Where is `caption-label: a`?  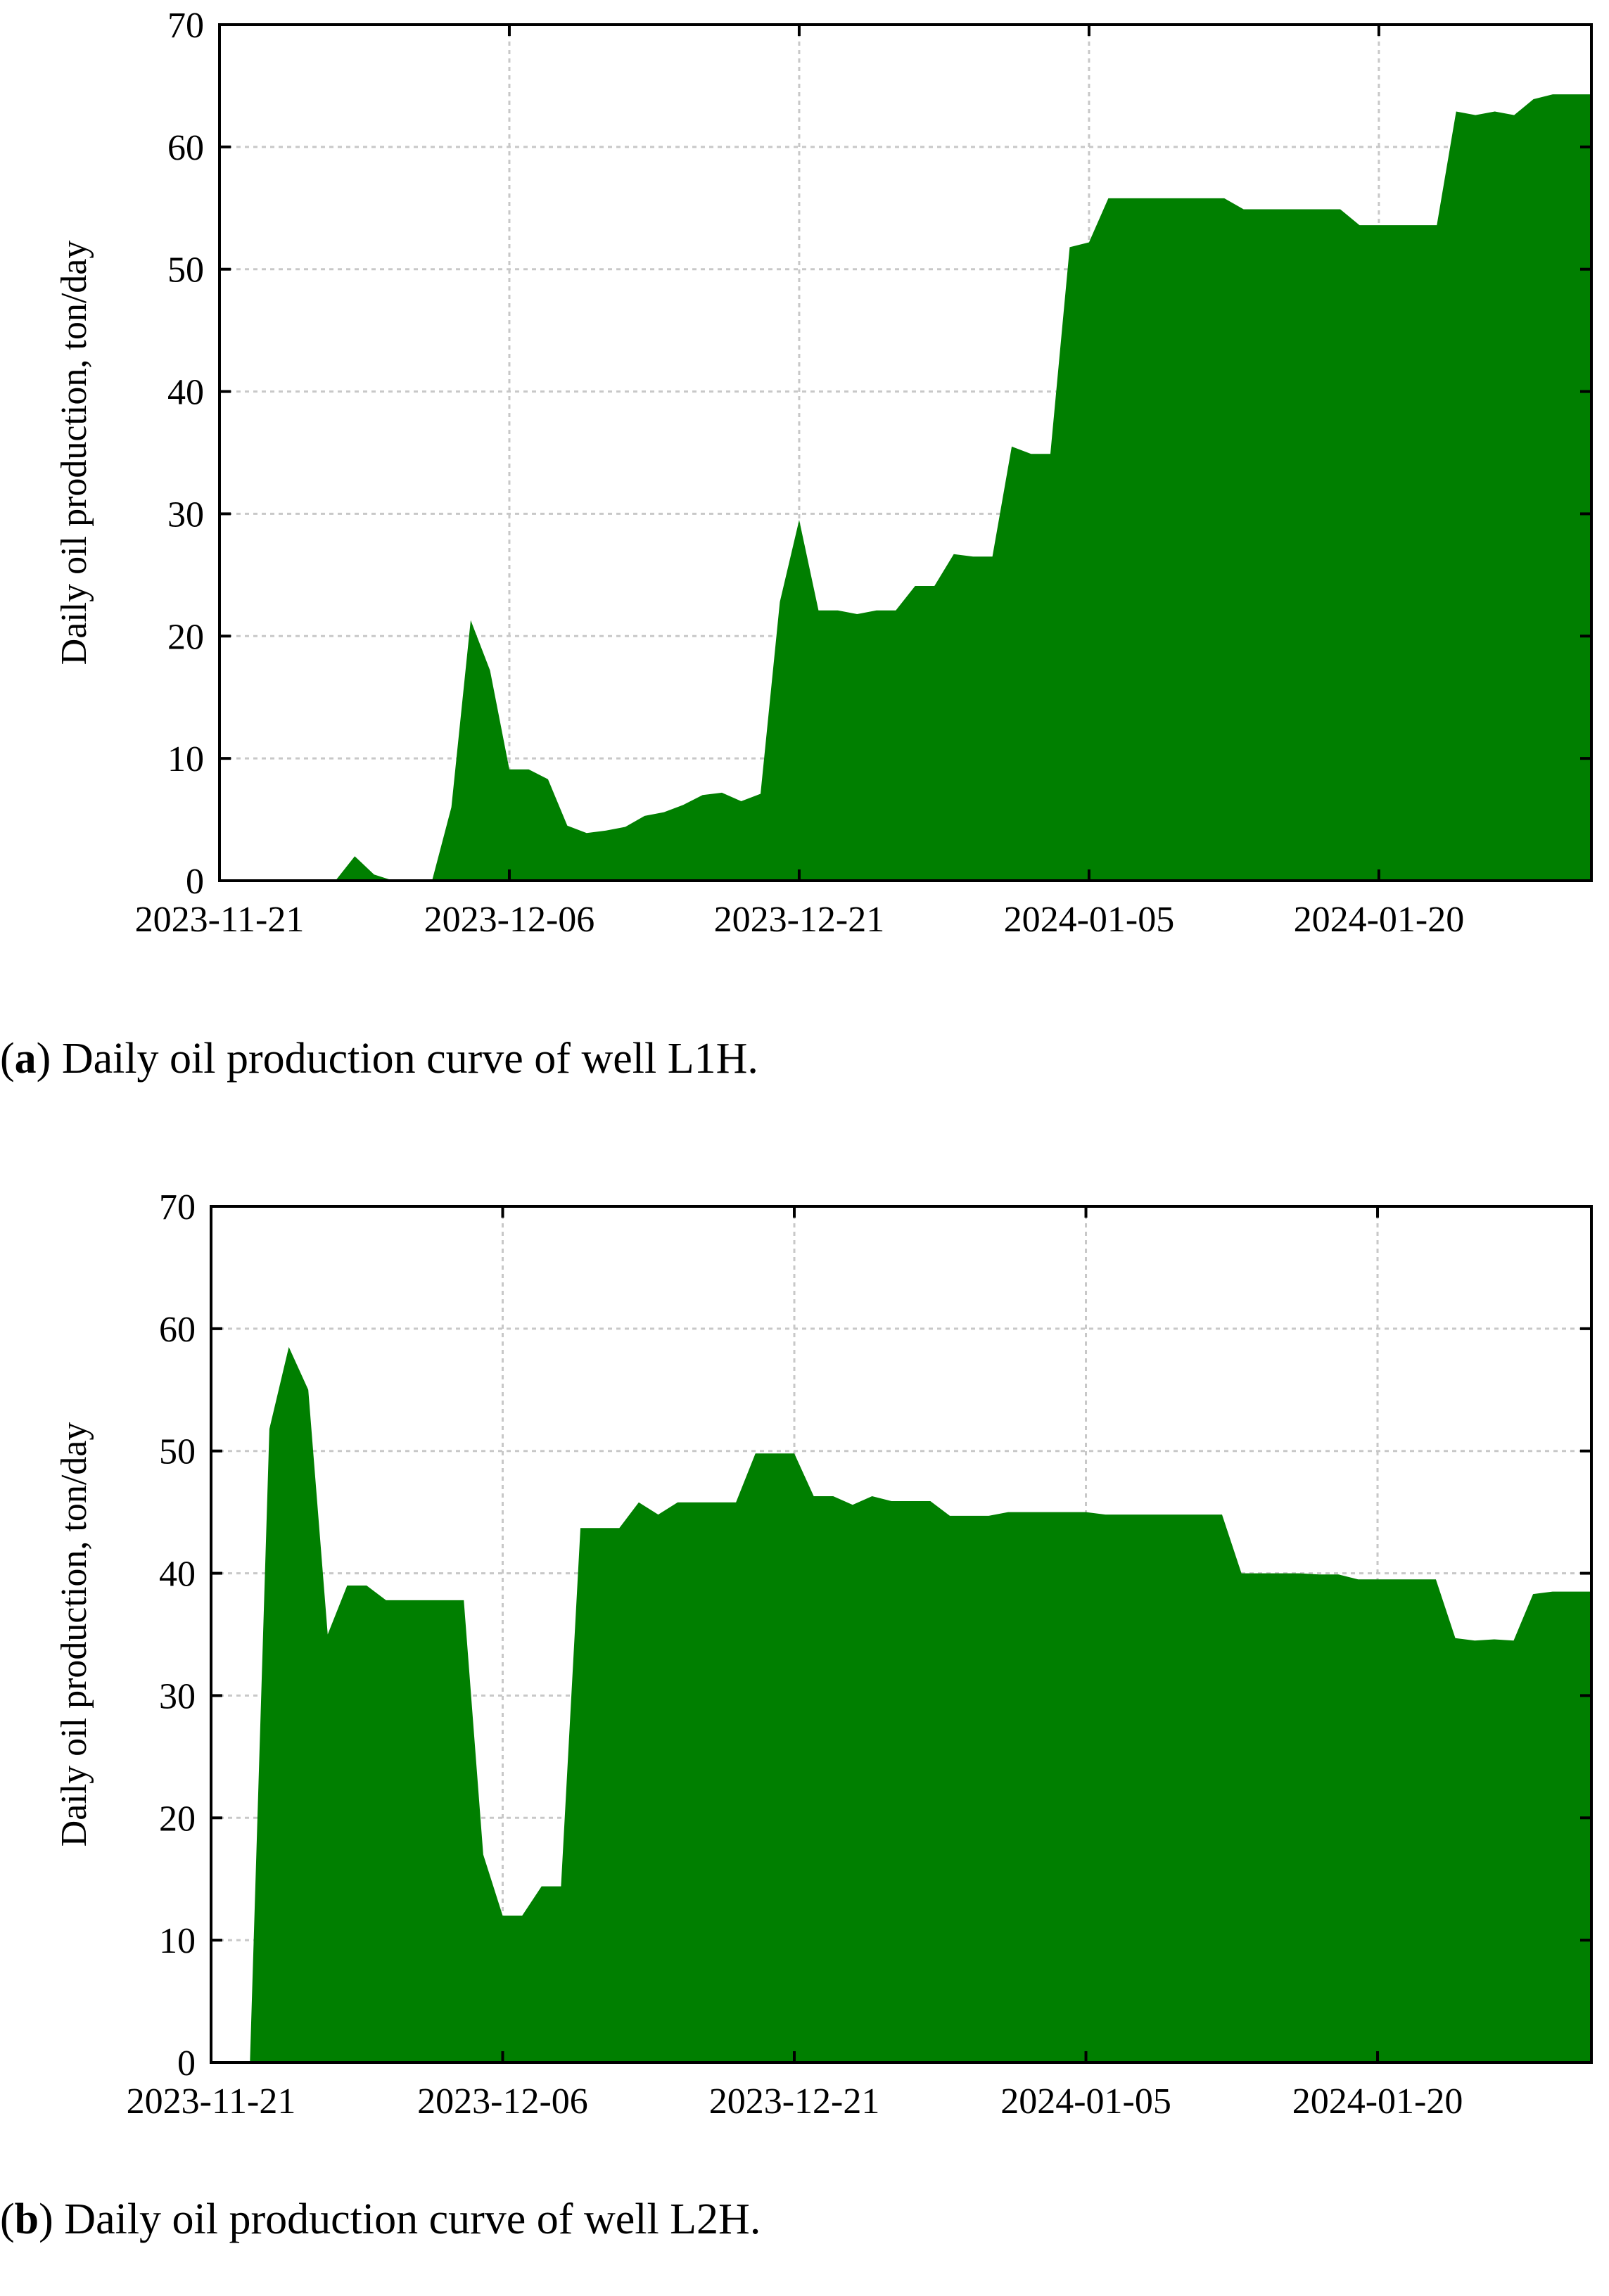 caption-label: a is located at coordinates (25, 1059).